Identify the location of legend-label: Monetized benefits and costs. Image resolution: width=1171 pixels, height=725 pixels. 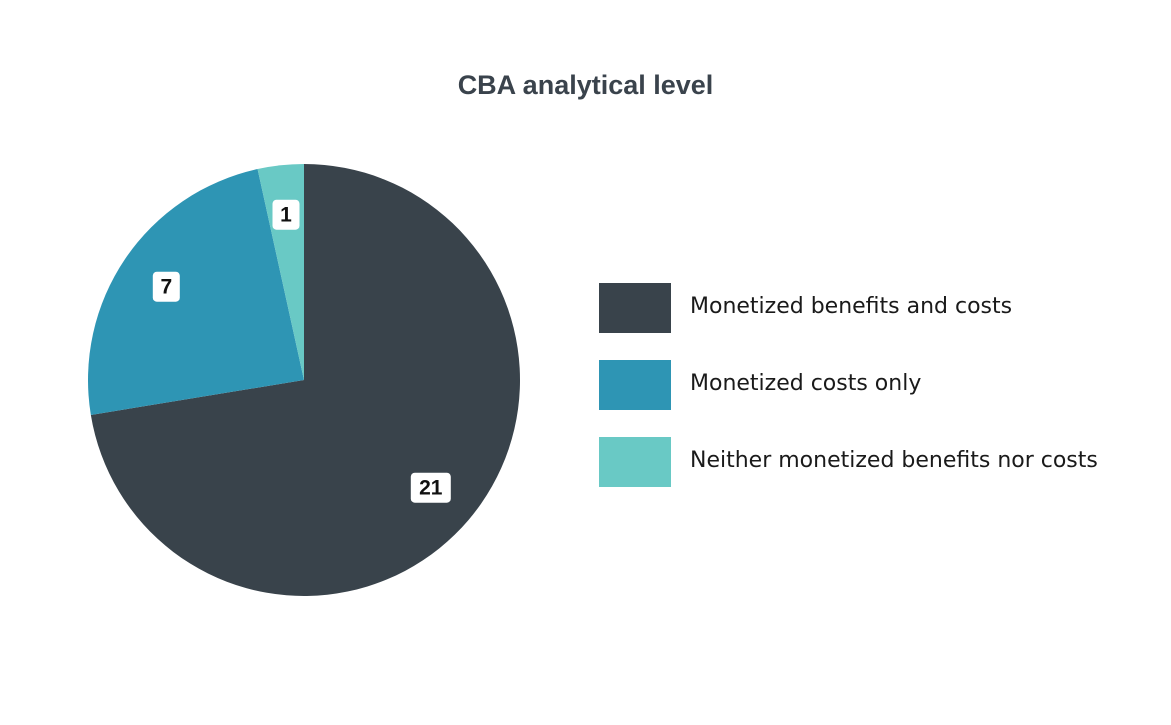
(851, 306).